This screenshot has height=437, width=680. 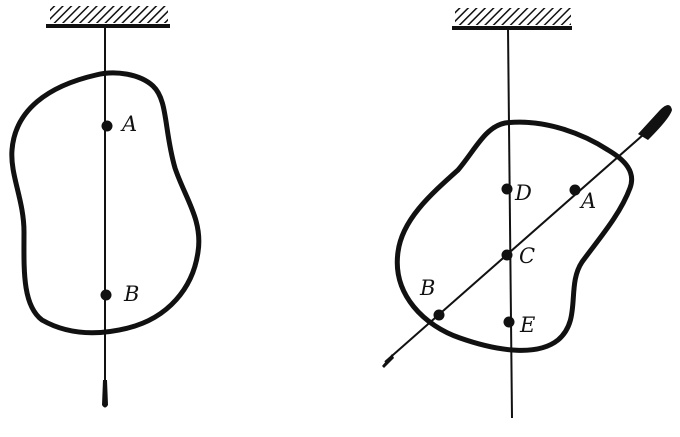 What do you see at coordinates (527, 256) in the screenshot?
I see `right-point-c-label: C` at bounding box center [527, 256].